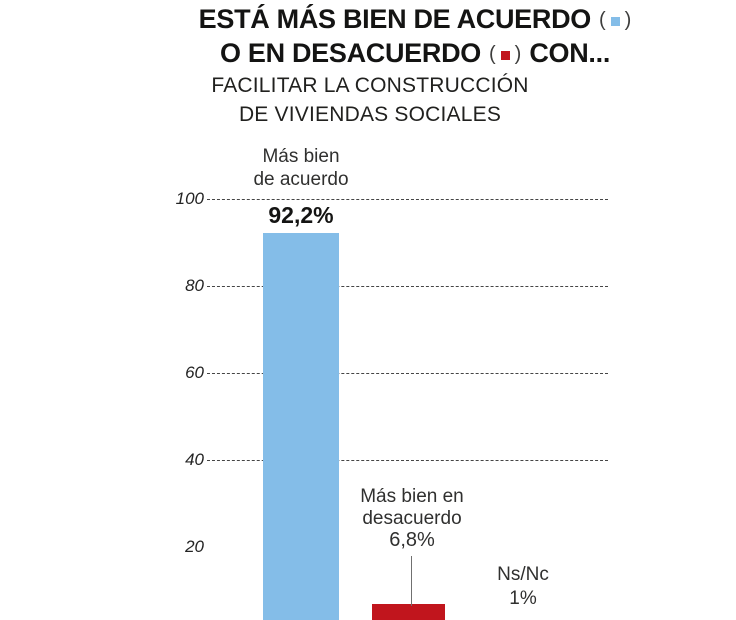 This screenshot has height=620, width=736. What do you see at coordinates (194, 546) in the screenshot?
I see `y-axis-tick-label-20: 20` at bounding box center [194, 546].